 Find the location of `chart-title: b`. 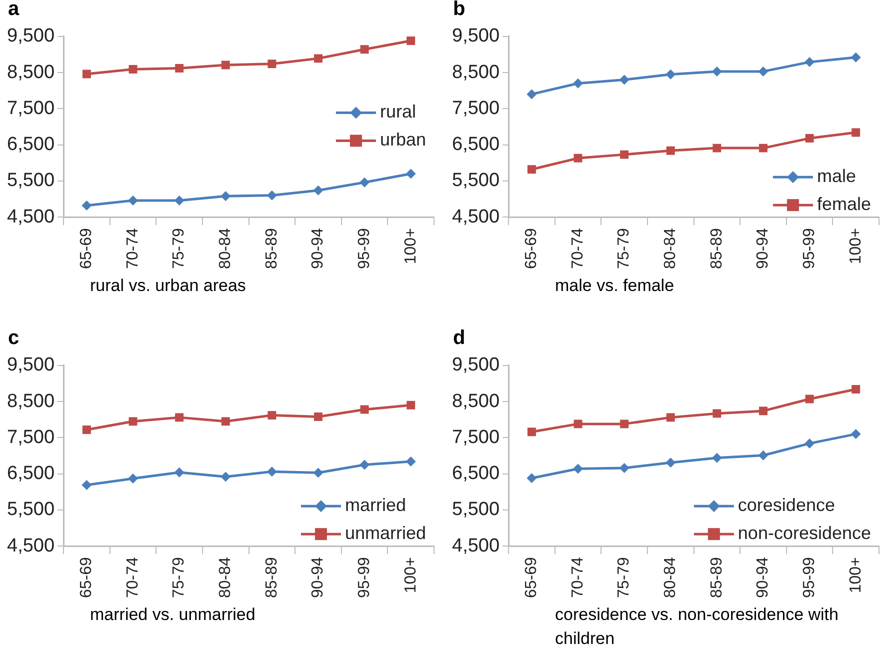

chart-title: b is located at coordinates (459, 10).